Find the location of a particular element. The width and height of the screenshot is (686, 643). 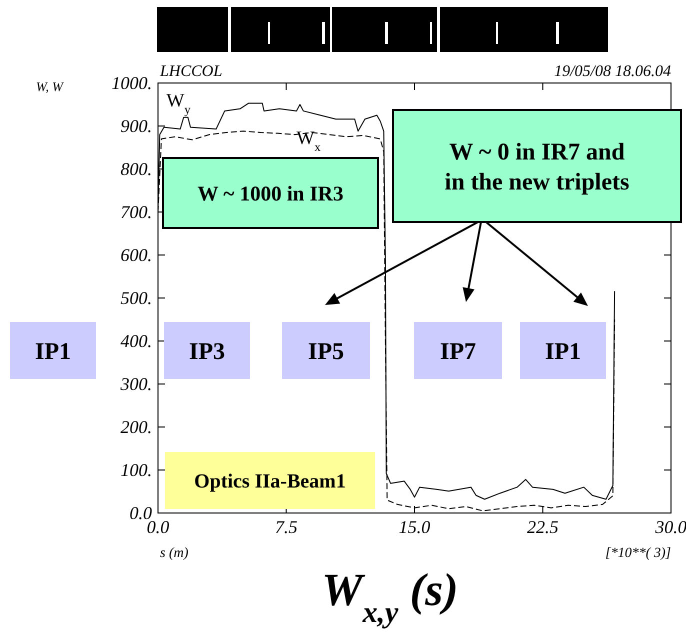

y-tick-label: 300. is located at coordinates (136, 384).